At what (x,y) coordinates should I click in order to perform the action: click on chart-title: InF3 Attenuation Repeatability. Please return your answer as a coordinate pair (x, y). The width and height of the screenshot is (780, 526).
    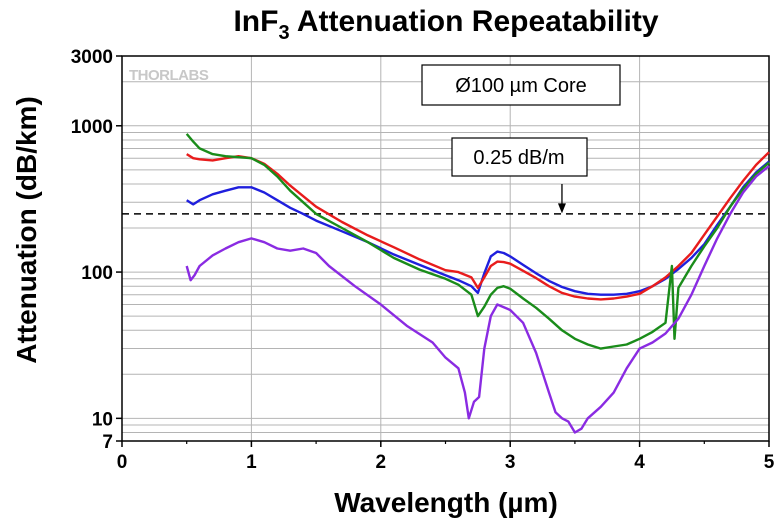
    Looking at the image, I should click on (445, 24).